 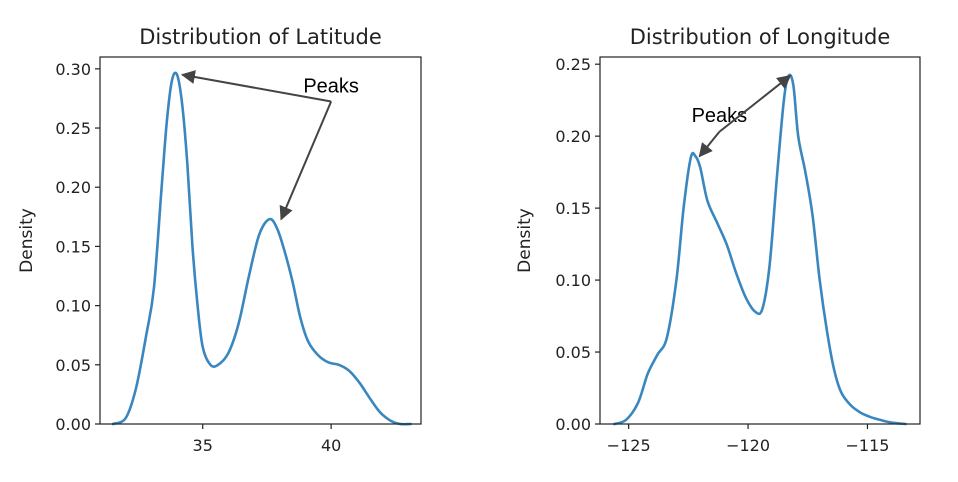 I want to click on x-tick-label: −125, so click(x=629, y=445).